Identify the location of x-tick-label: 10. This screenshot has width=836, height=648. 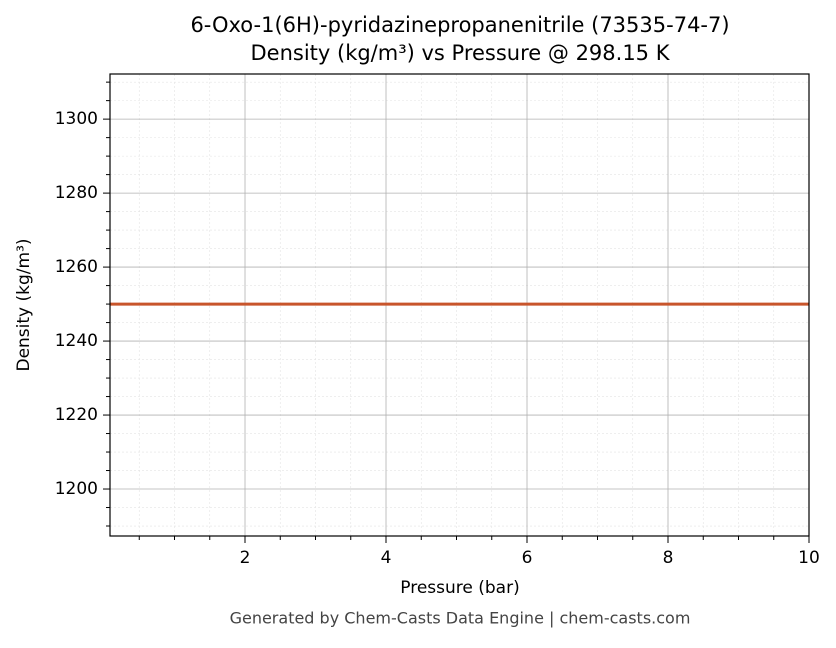
(809, 558).